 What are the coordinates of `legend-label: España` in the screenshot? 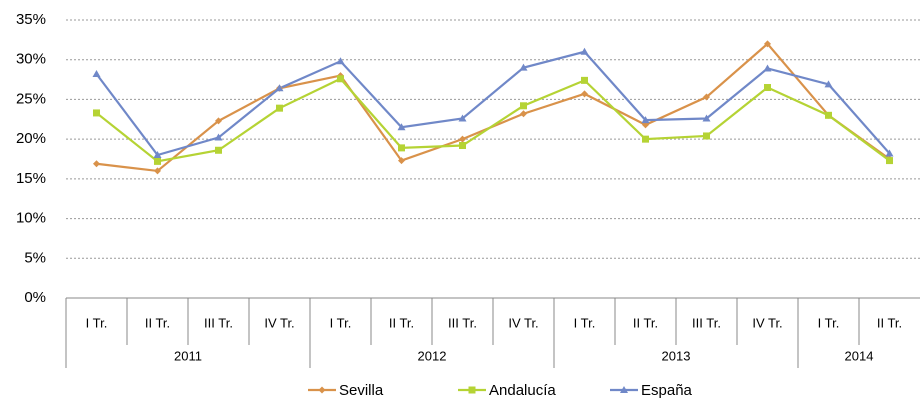 It's located at (667, 390).